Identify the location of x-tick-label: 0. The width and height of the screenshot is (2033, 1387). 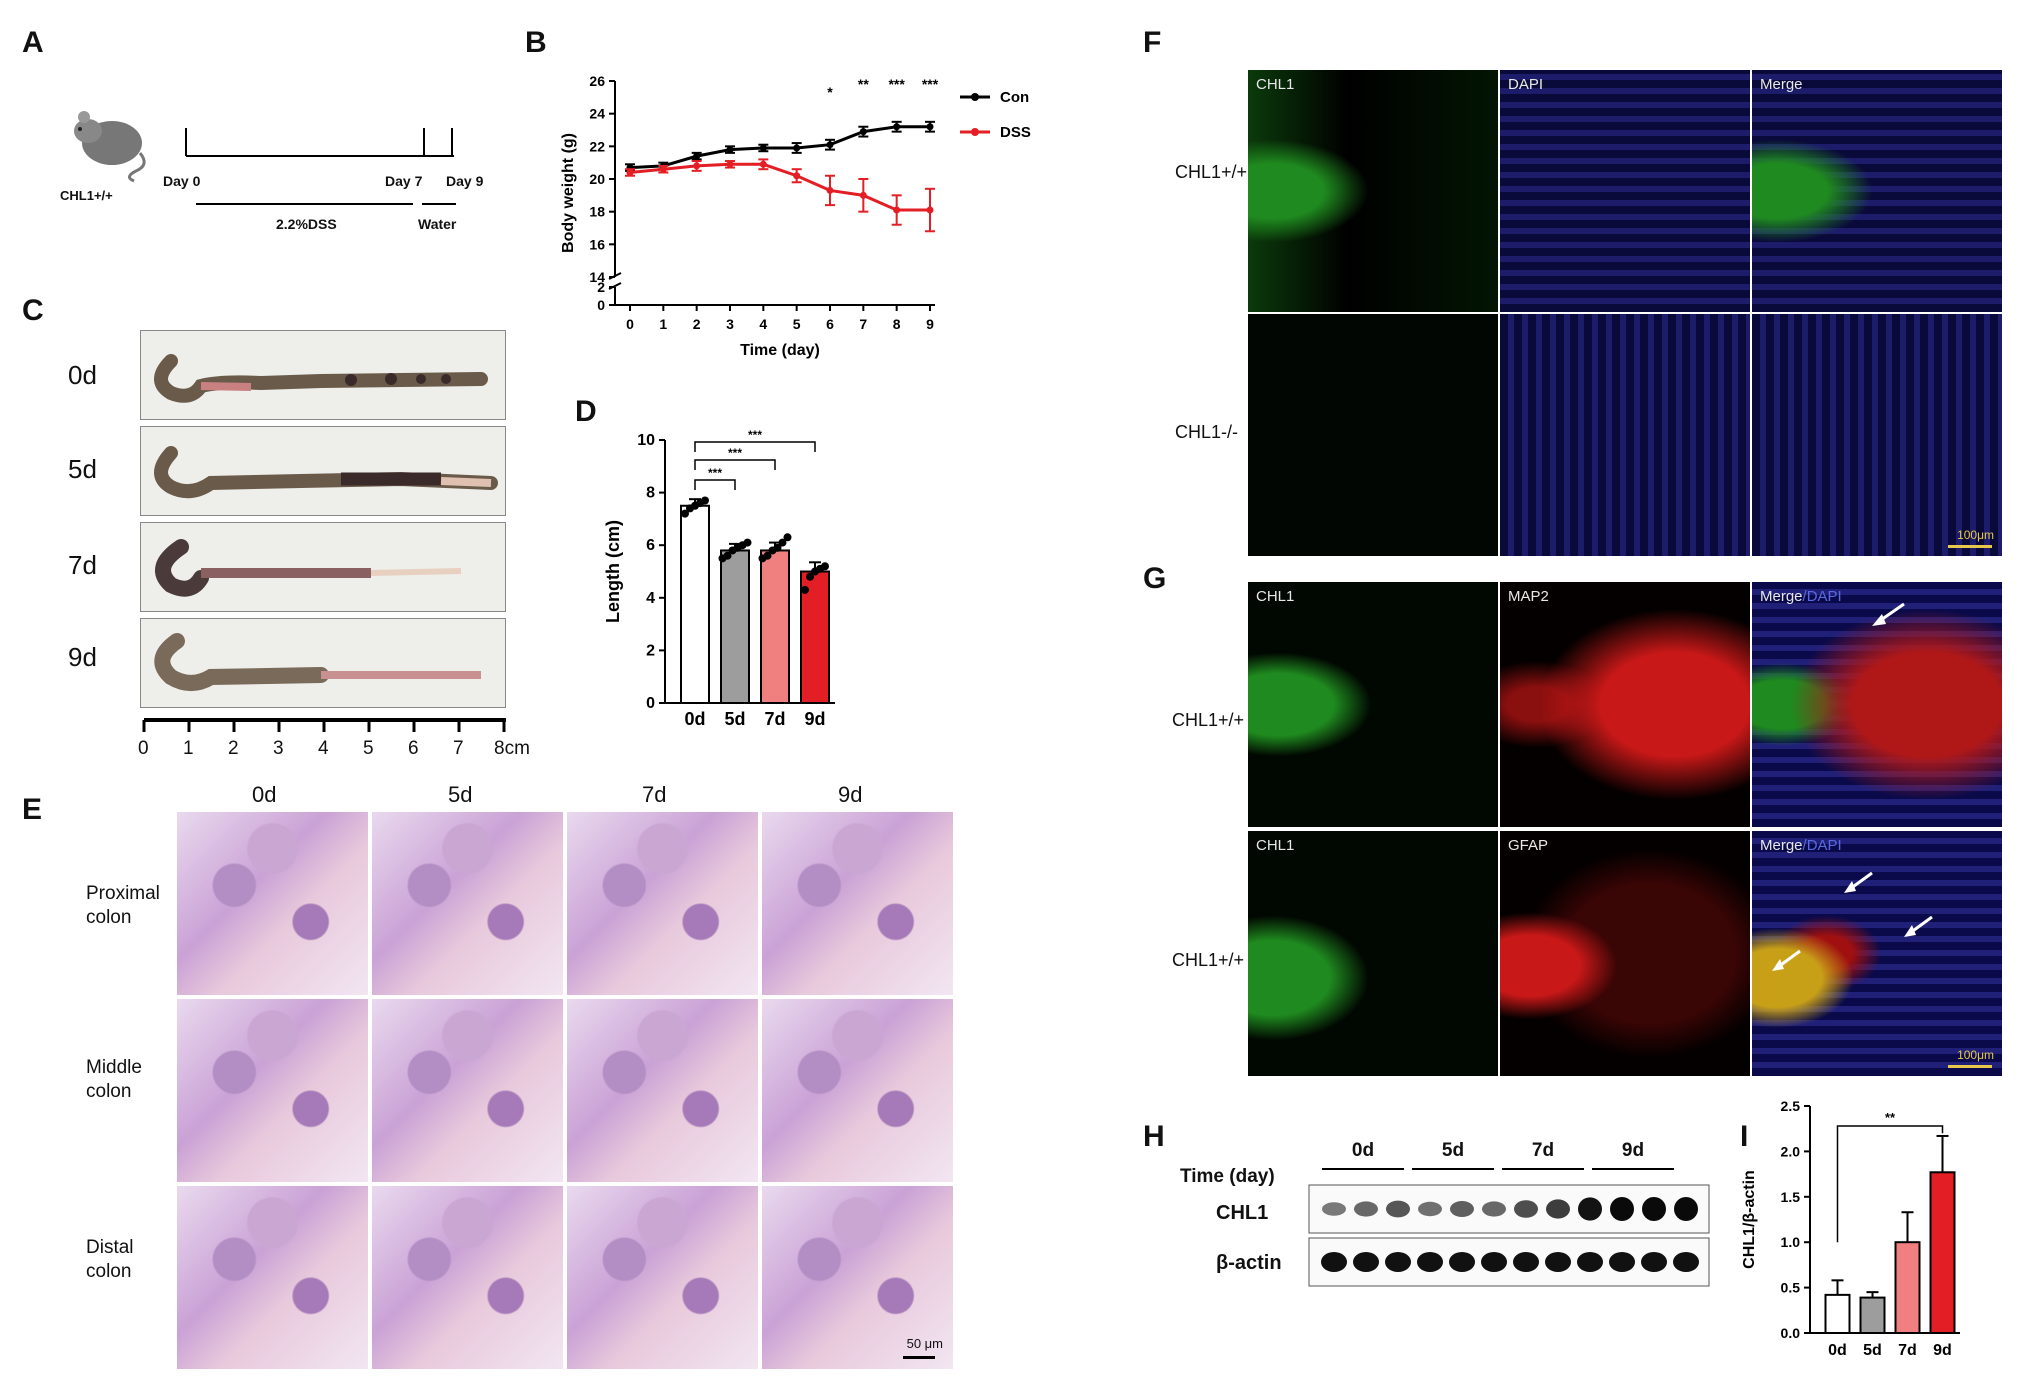
(630, 324).